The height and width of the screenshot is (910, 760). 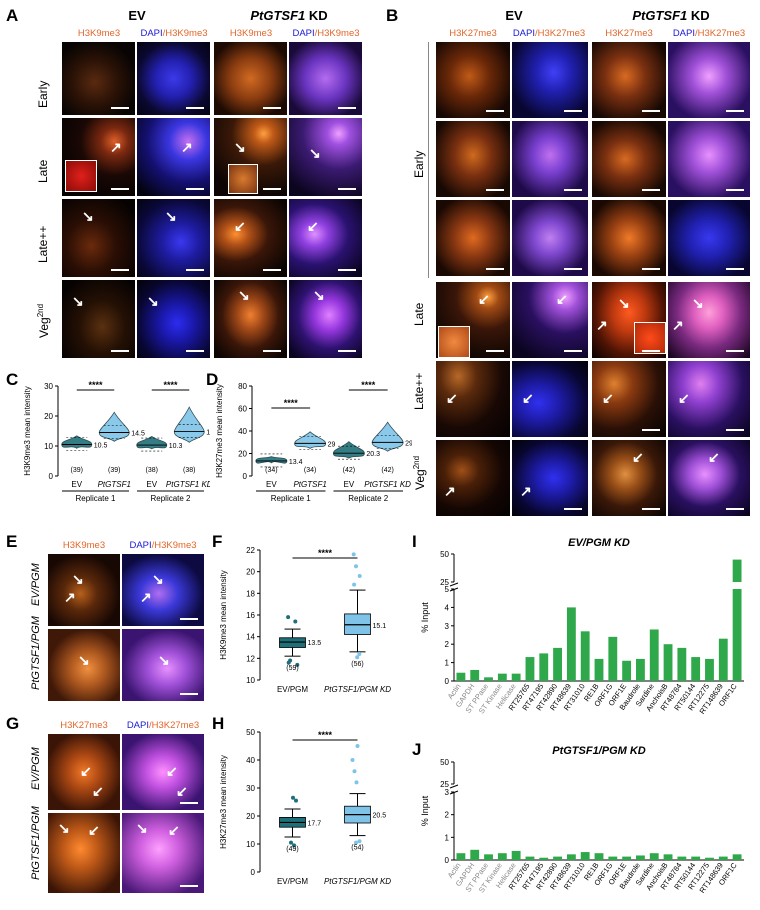 What do you see at coordinates (337, 33) in the screenshot?
I see `mark-label: /H3K9me3` at bounding box center [337, 33].